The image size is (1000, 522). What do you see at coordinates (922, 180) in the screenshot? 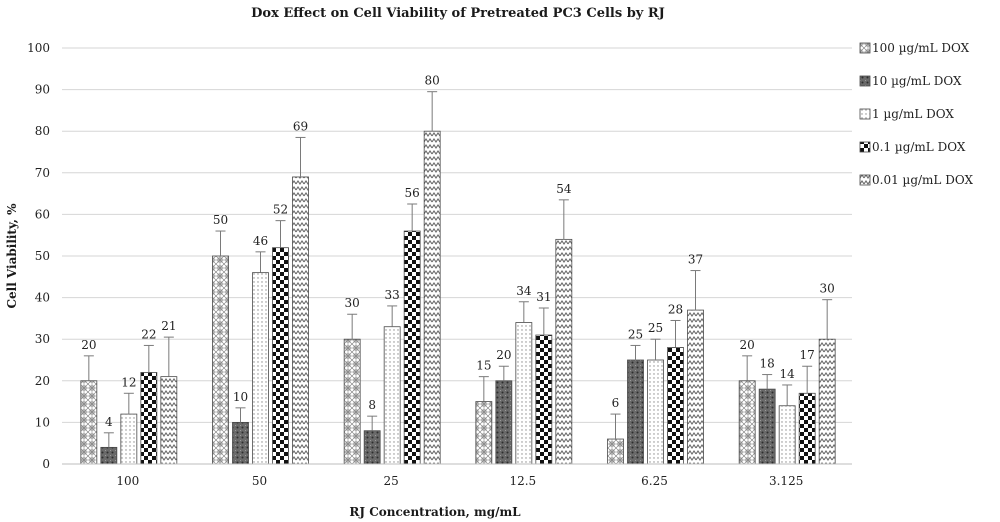
I see `legend-label: 0.01 µg/mL DOX` at bounding box center [922, 180].